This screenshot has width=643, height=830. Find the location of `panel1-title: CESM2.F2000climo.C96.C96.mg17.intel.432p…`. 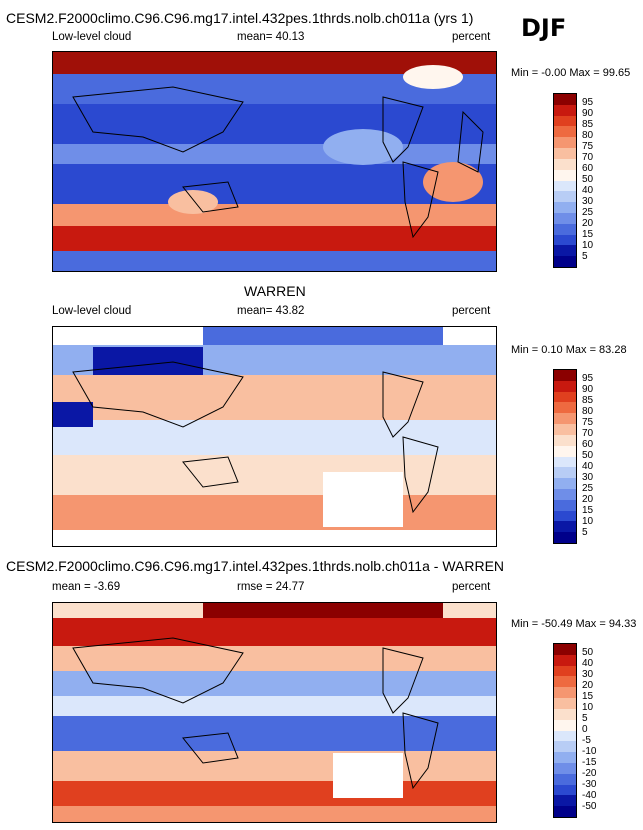

panel1-title: CESM2.F2000climo.C96.C96.mg17.intel.432p… is located at coordinates (240, 18).